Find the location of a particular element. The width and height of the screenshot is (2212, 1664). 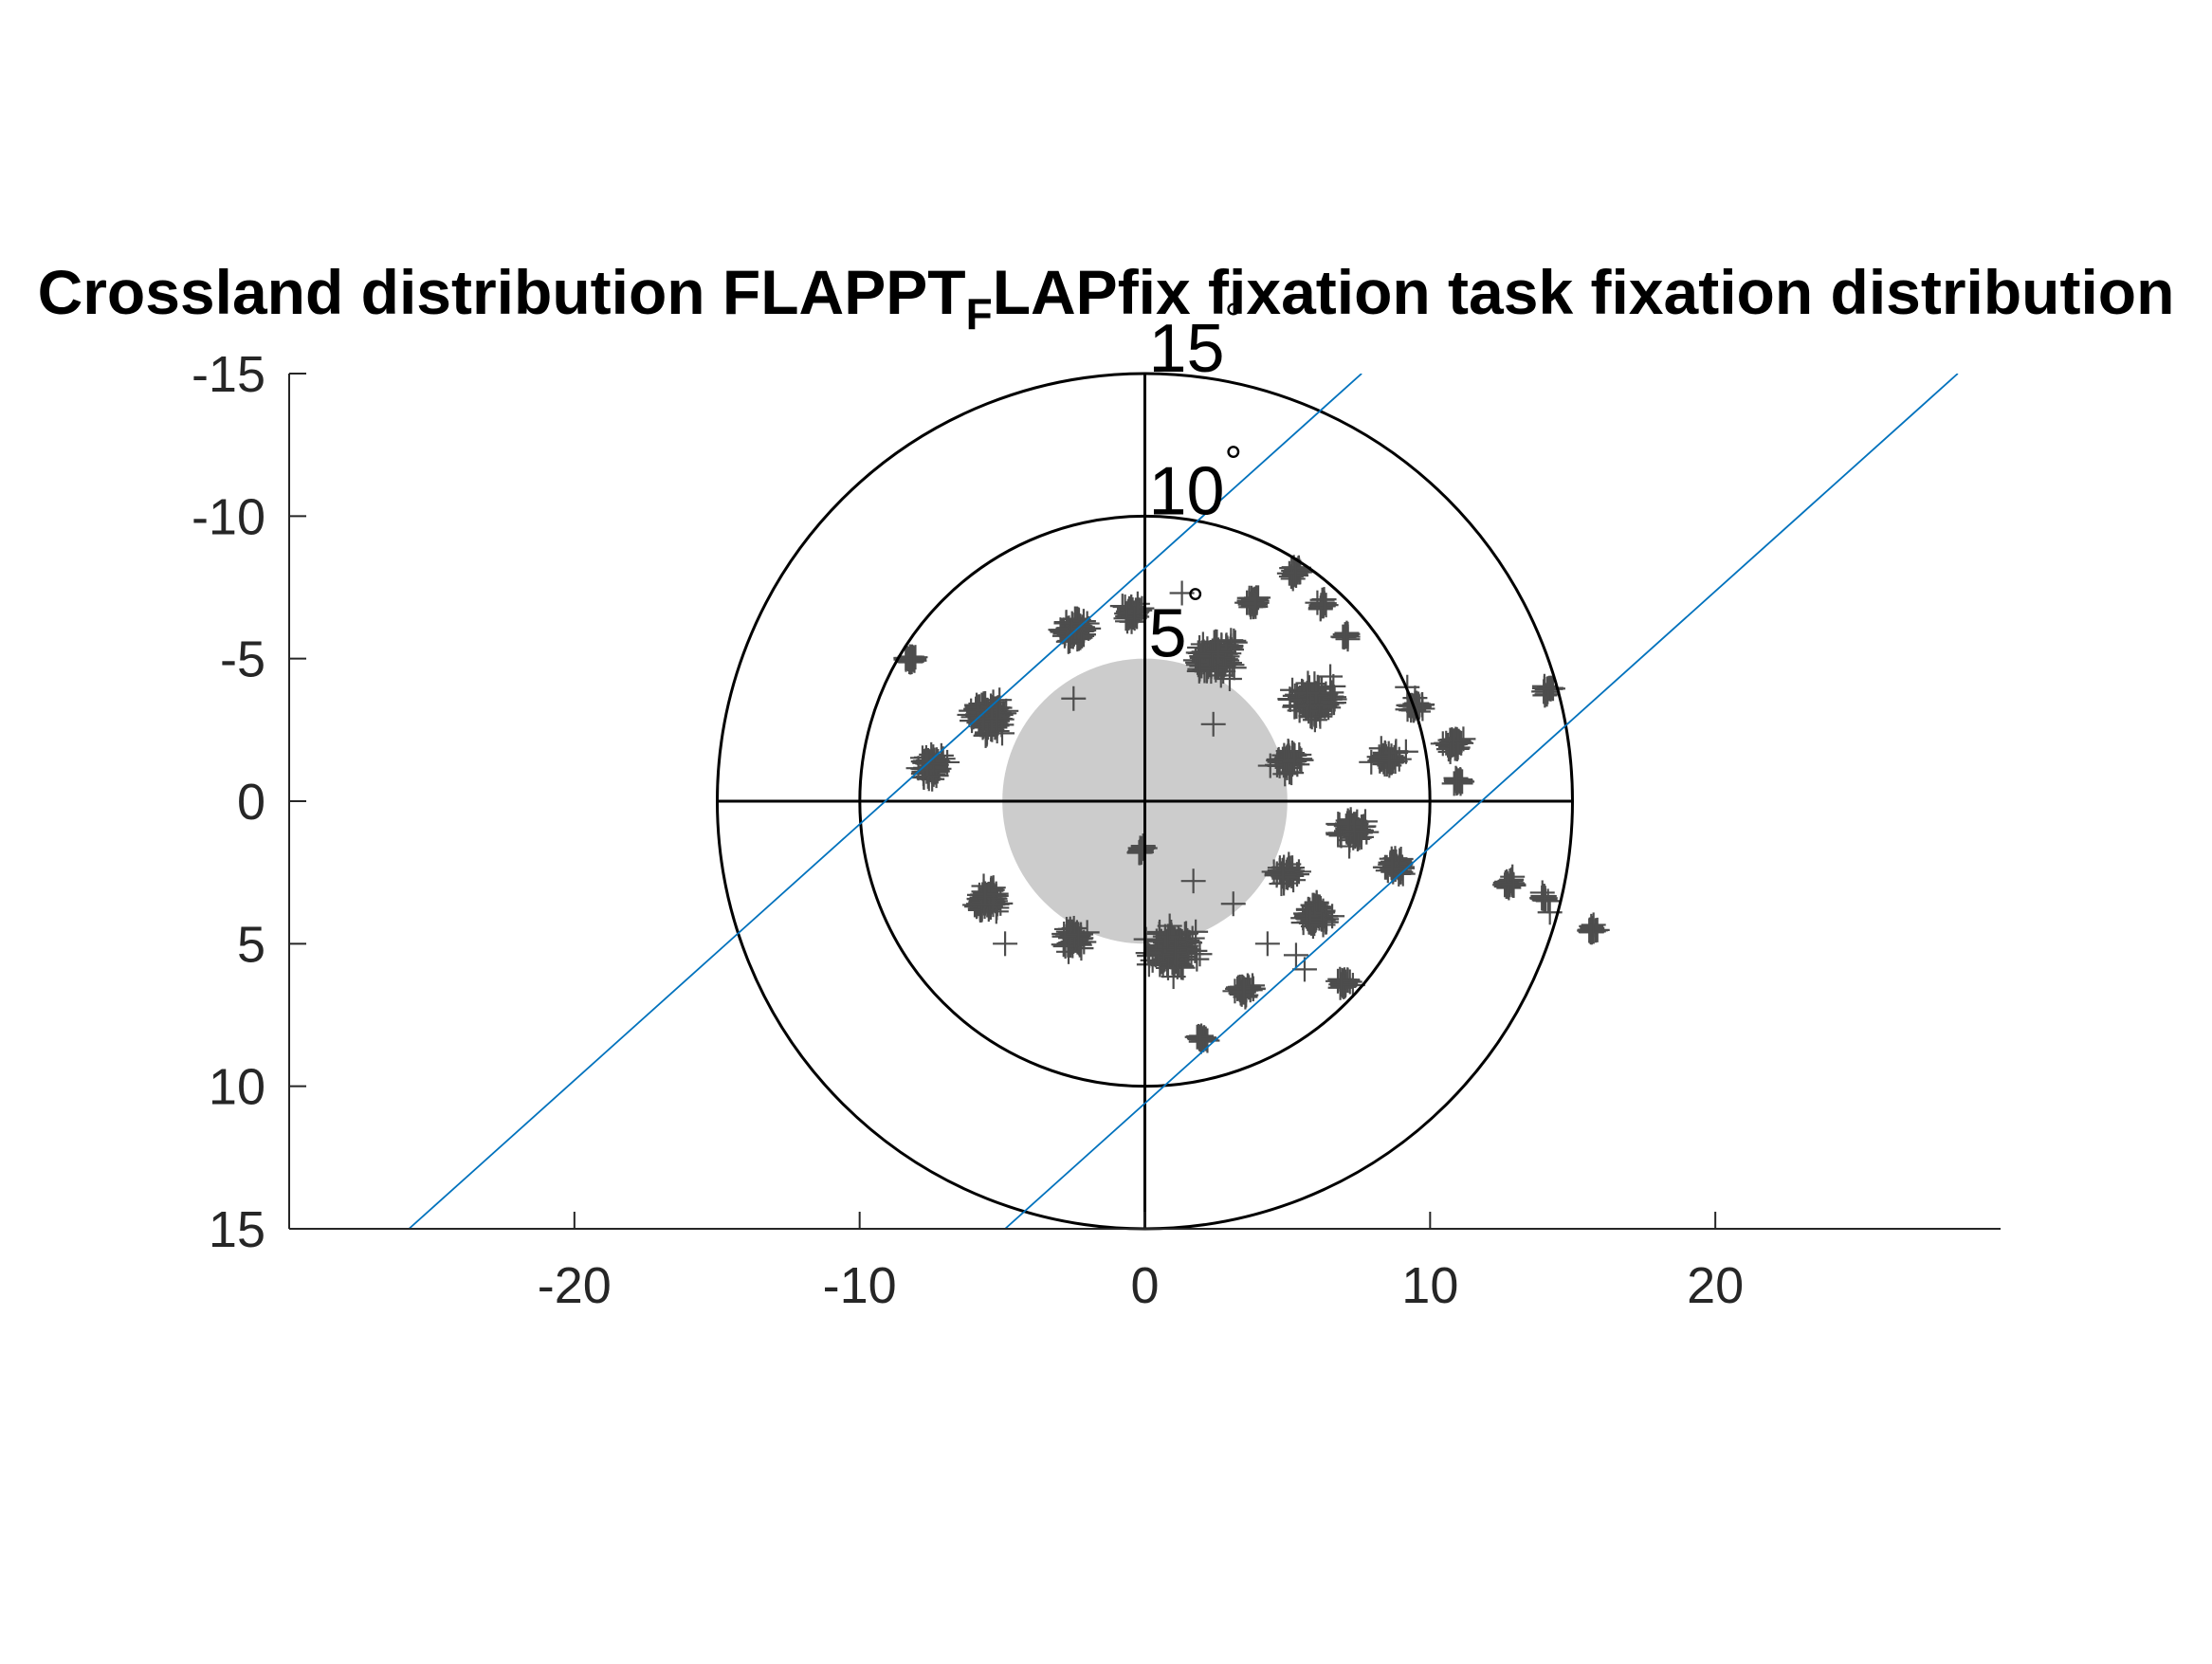

y-tick-label: 0 is located at coordinates (251, 802).